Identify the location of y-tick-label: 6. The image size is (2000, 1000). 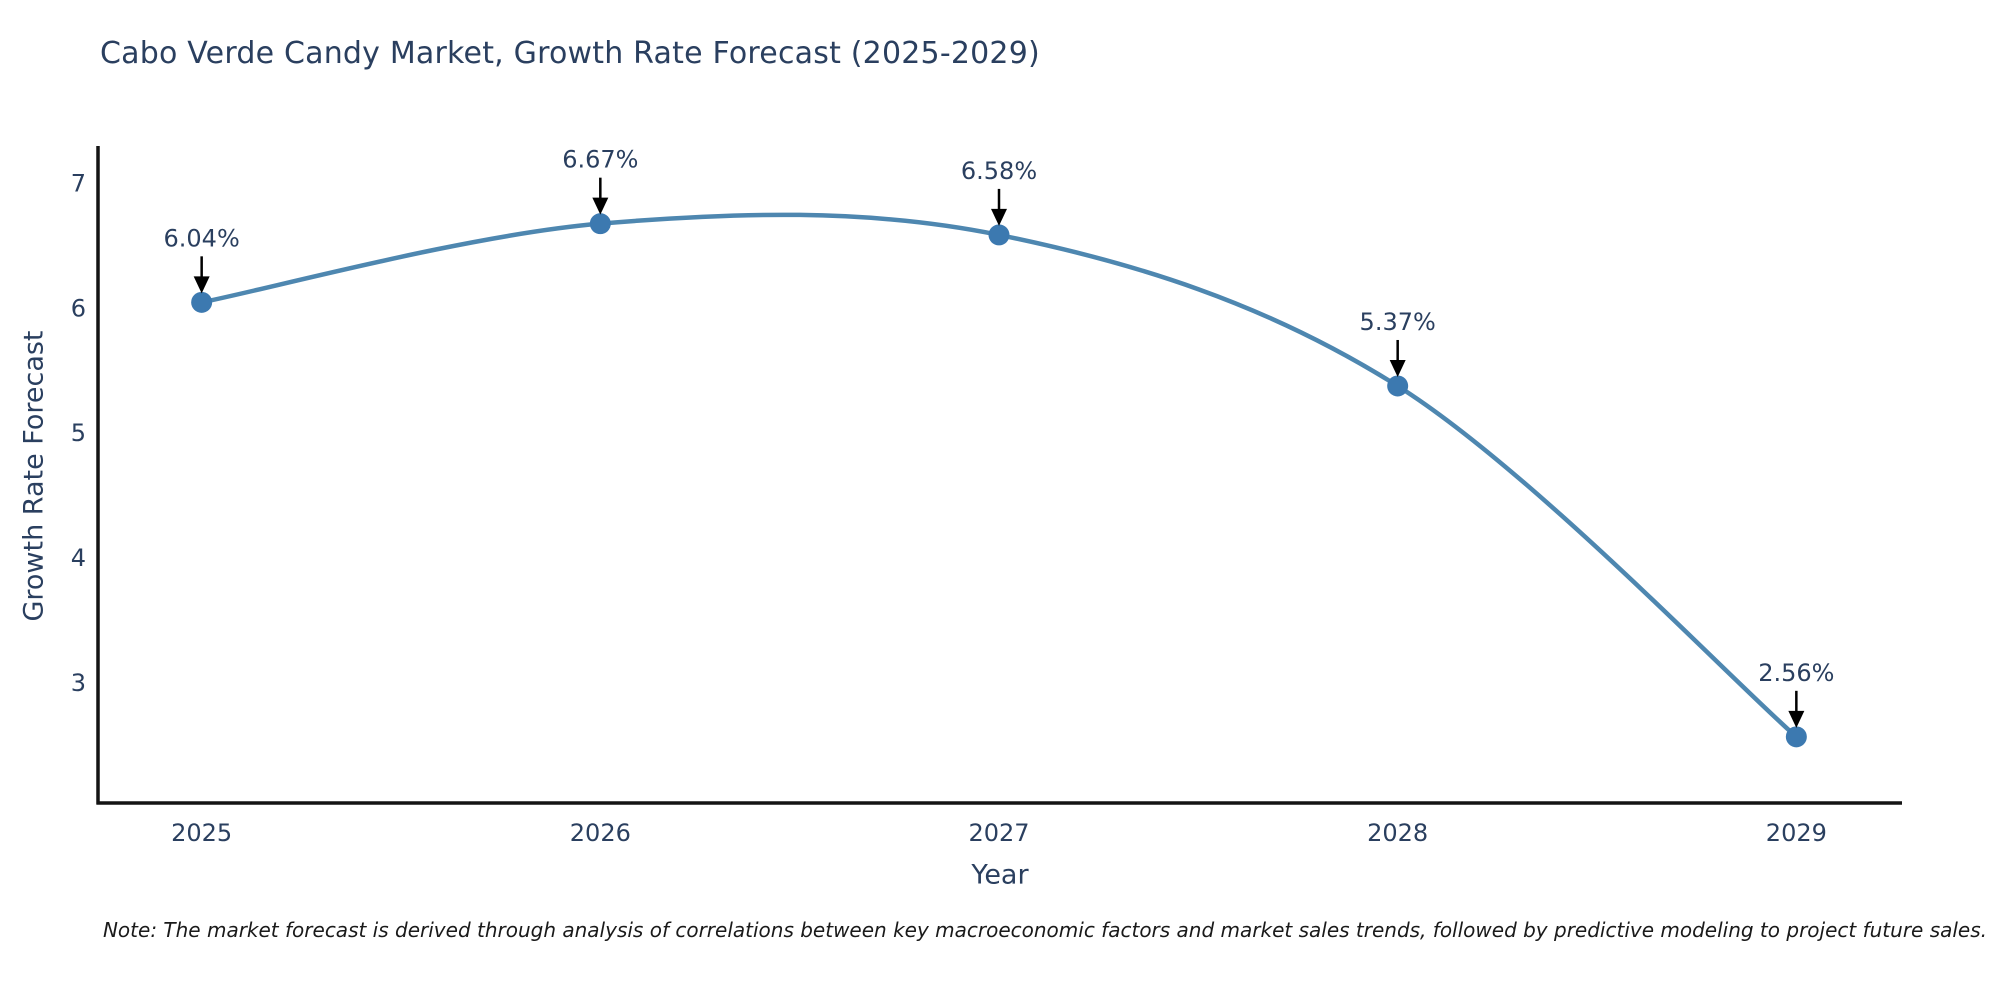
(78, 308).